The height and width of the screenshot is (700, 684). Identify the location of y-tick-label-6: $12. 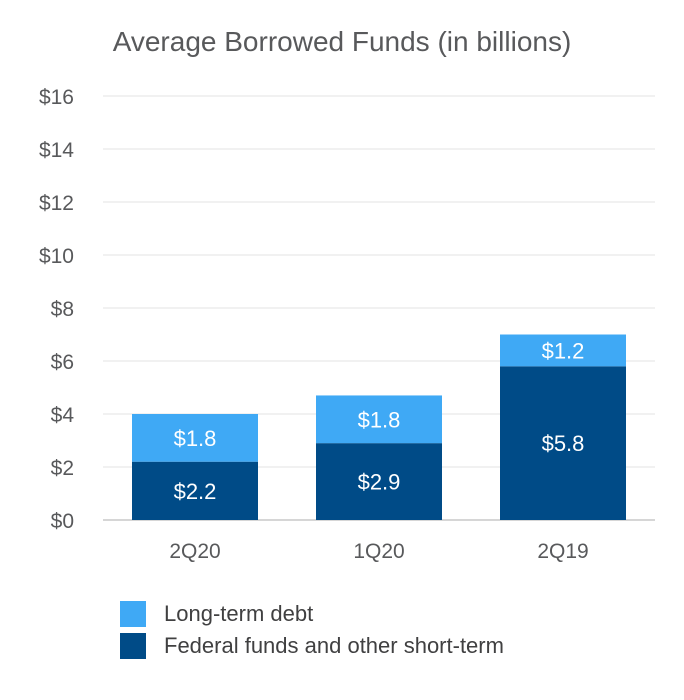
(56, 203).